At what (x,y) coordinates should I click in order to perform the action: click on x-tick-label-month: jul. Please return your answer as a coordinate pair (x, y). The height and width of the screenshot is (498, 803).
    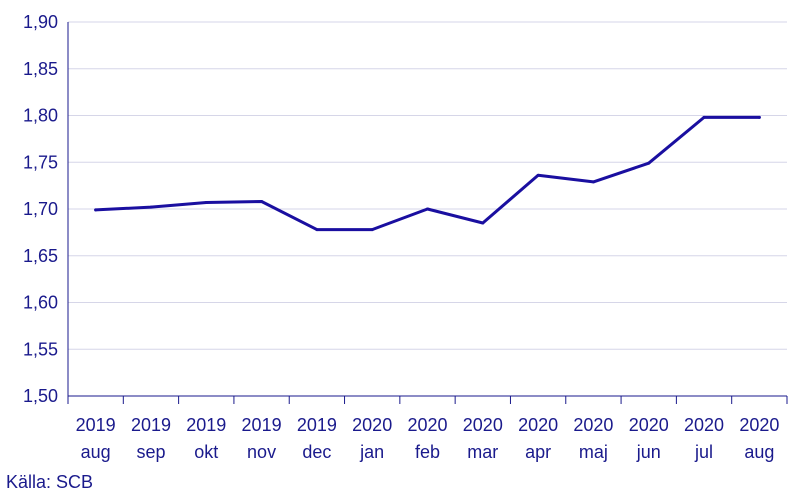
    Looking at the image, I should click on (703, 452).